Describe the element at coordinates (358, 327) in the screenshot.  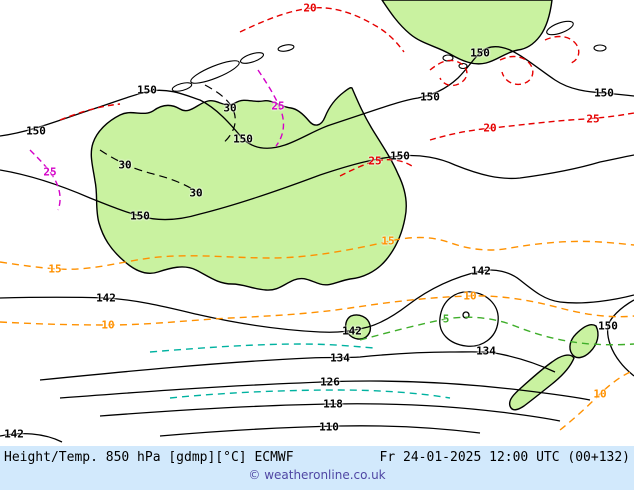
I see `tasmania-landmass` at that location.